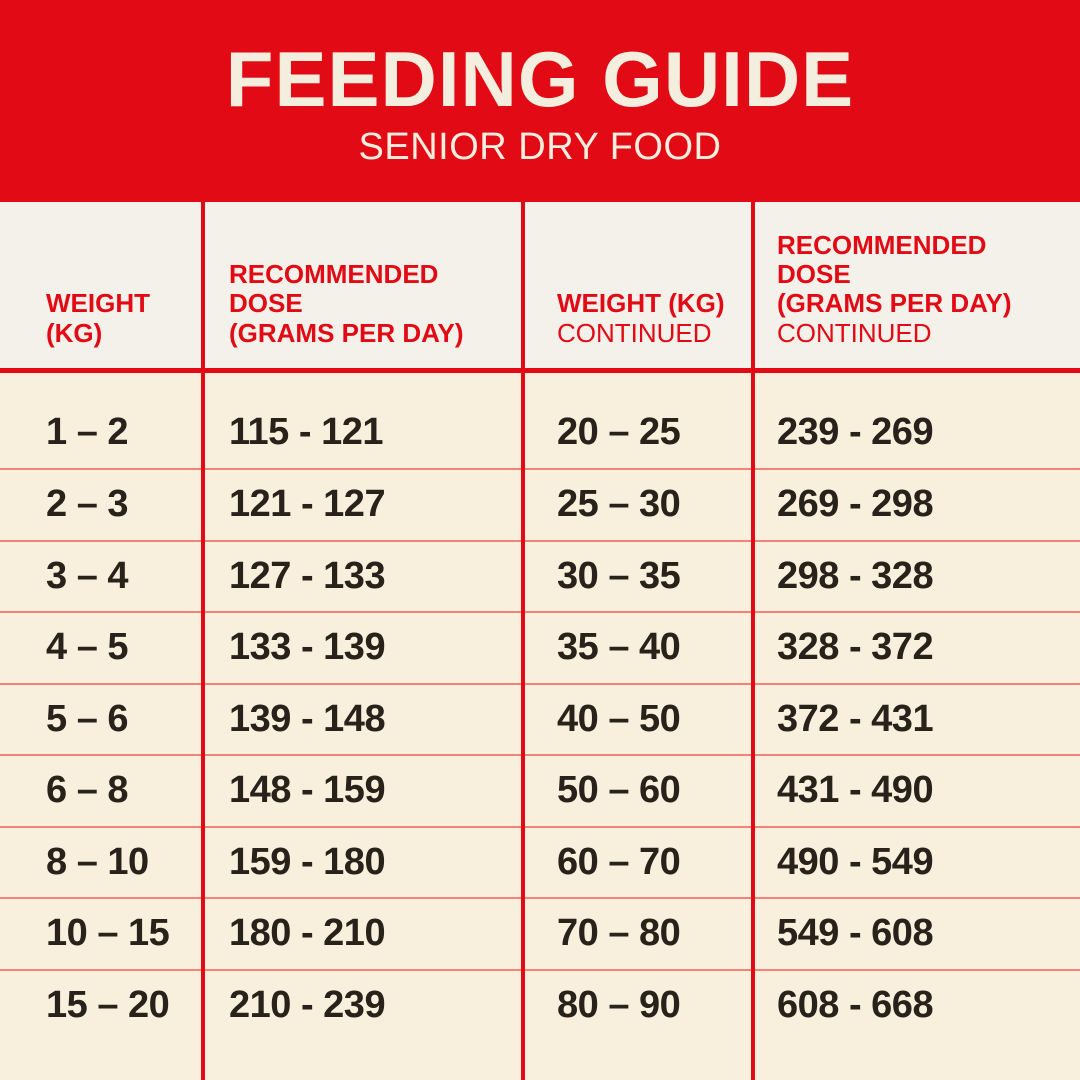  Describe the element at coordinates (619, 504) in the screenshot. I see `weight-continued-cell: 25 – 30` at that location.